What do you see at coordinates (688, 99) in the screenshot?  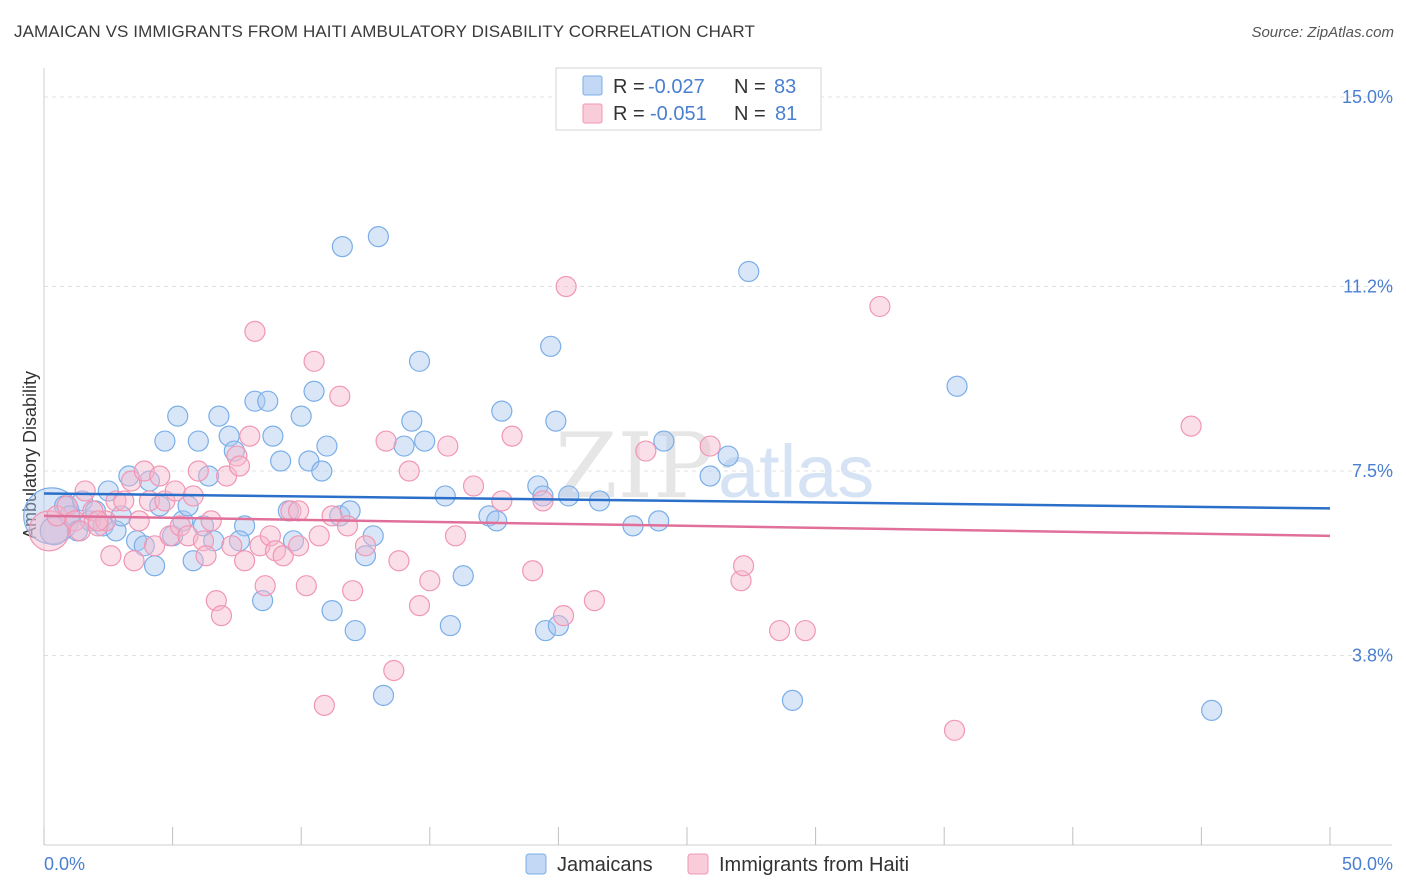 I see `stats-legend: R = -0.027 N = 83 R = -0.051 N = 81` at bounding box center [688, 99].